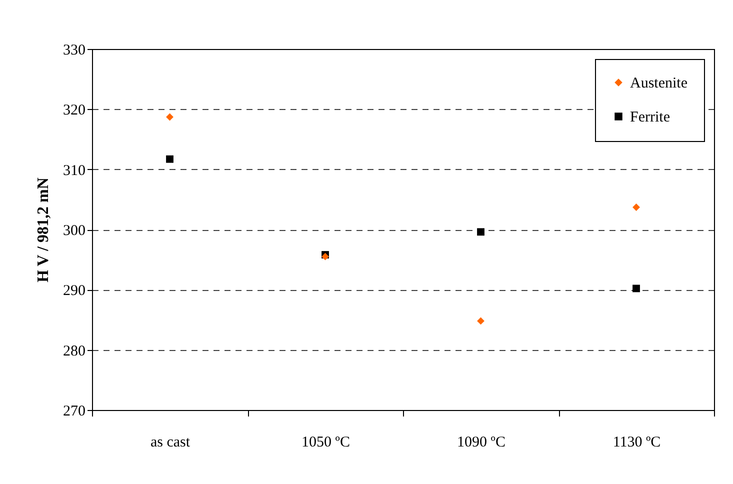  What do you see at coordinates (43, 229) in the screenshot?
I see `y-axis-title: H V / 981,2 mN` at bounding box center [43, 229].